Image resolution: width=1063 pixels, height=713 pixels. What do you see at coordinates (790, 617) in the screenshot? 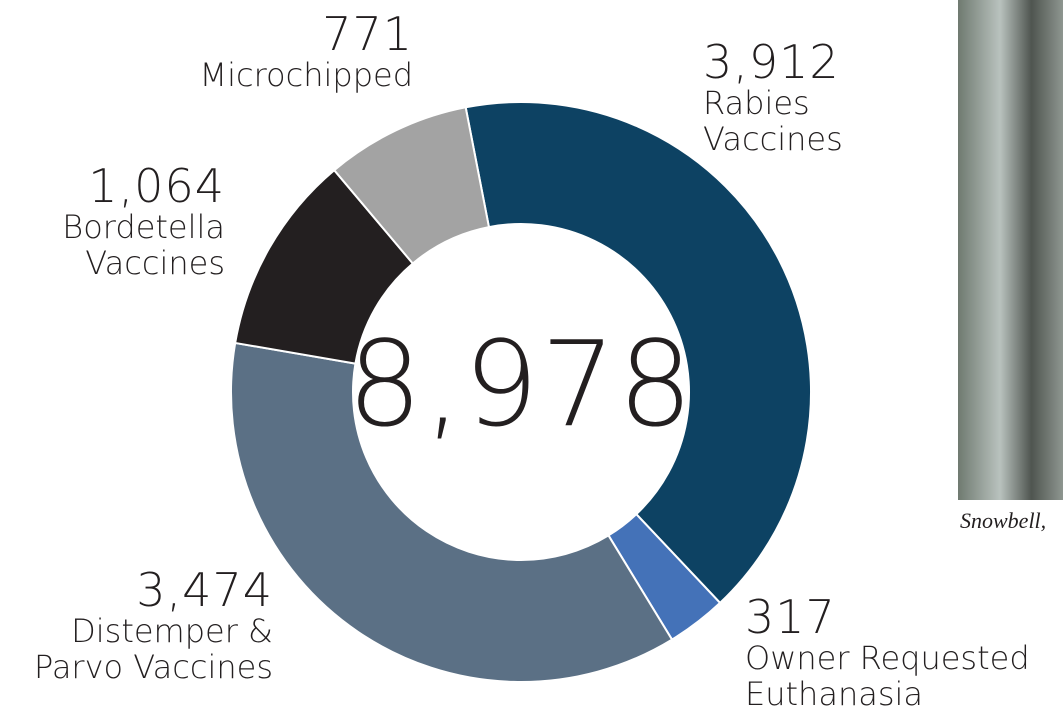
I see `value-label: 317` at bounding box center [790, 617].